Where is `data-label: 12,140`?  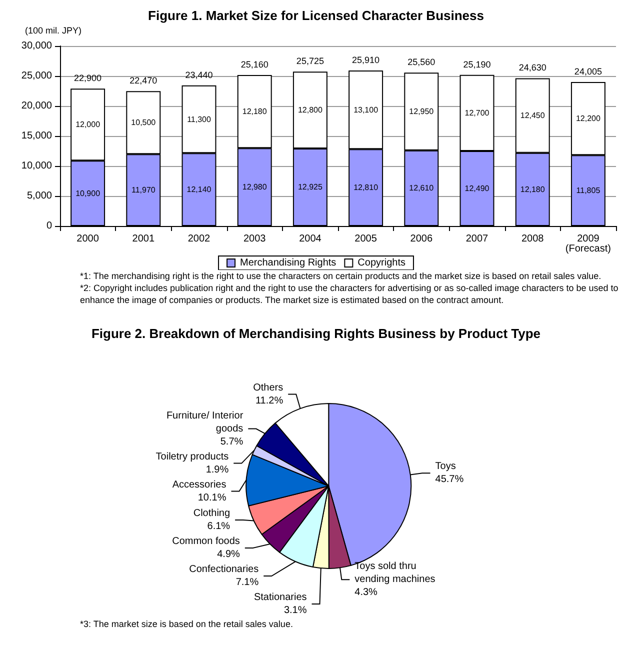
data-label: 12,140 is located at coordinates (199, 189).